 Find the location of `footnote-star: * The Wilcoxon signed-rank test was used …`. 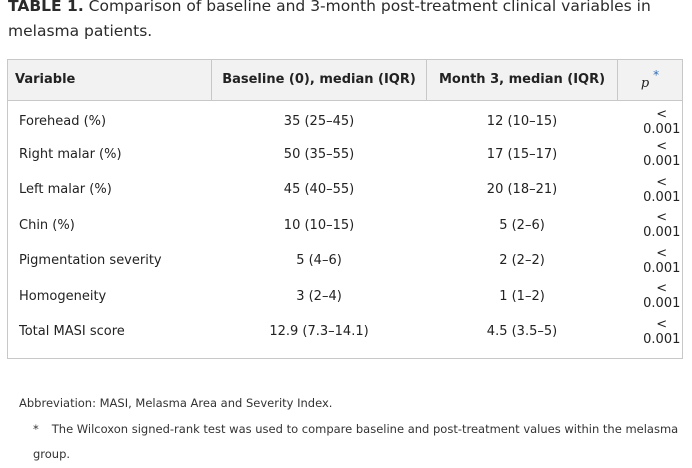

footnote-star: * The Wilcoxon signed-rank test was used … is located at coordinates (351, 442).